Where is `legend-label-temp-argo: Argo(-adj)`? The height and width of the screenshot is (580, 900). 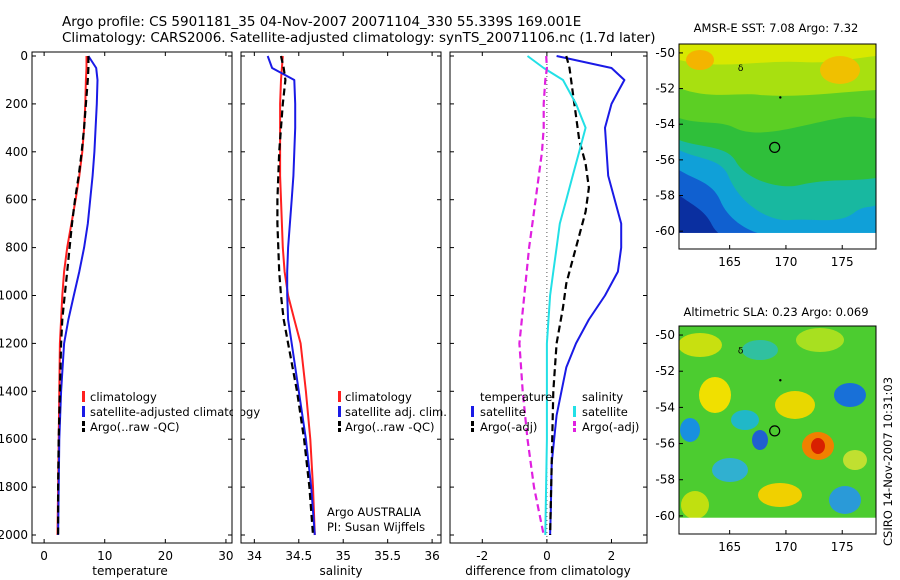
legend-label-temp-argo: Argo(-adj) is located at coordinates (508, 427).